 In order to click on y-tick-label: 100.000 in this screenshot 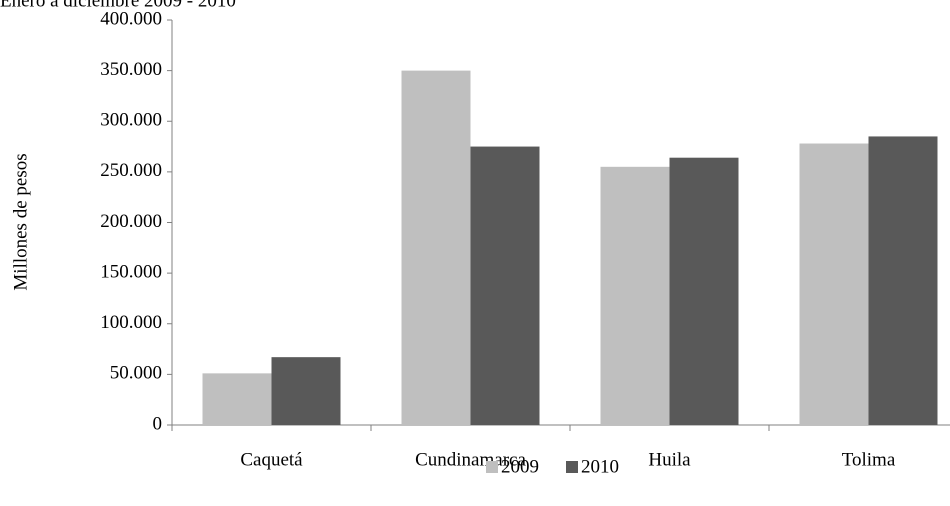, I will do `click(131, 322)`.